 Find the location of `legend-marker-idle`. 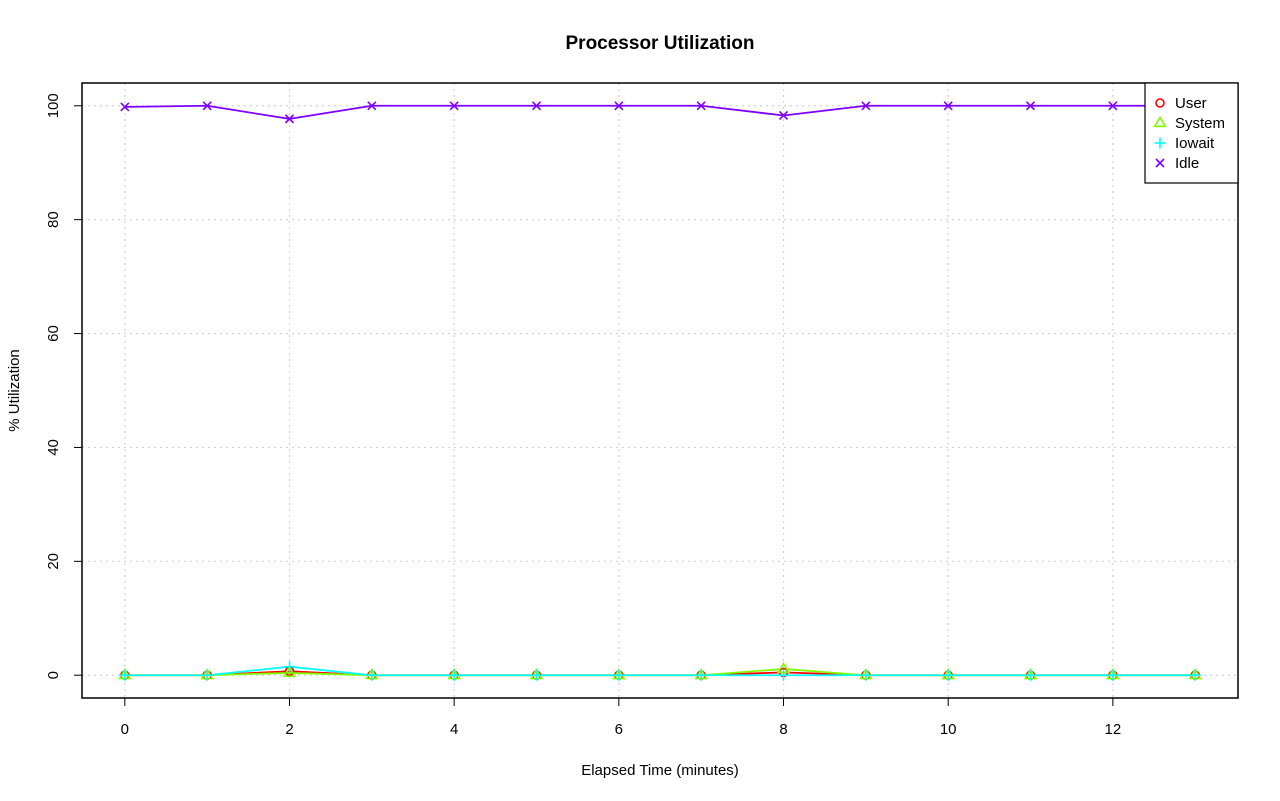

legend-marker-idle is located at coordinates (1160, 163).